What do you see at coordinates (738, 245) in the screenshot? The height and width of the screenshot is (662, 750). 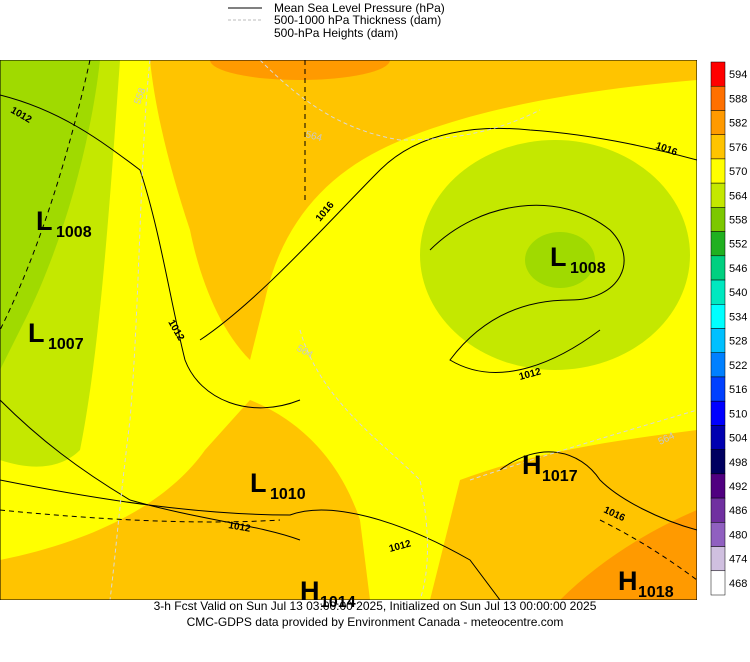 I see `colorbar-label: 552` at bounding box center [738, 245].